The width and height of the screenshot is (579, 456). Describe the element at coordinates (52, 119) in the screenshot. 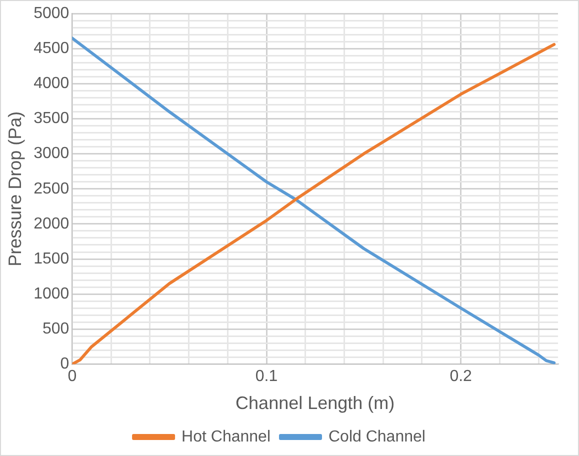

I see `y-tick-label: 3500` at that location.